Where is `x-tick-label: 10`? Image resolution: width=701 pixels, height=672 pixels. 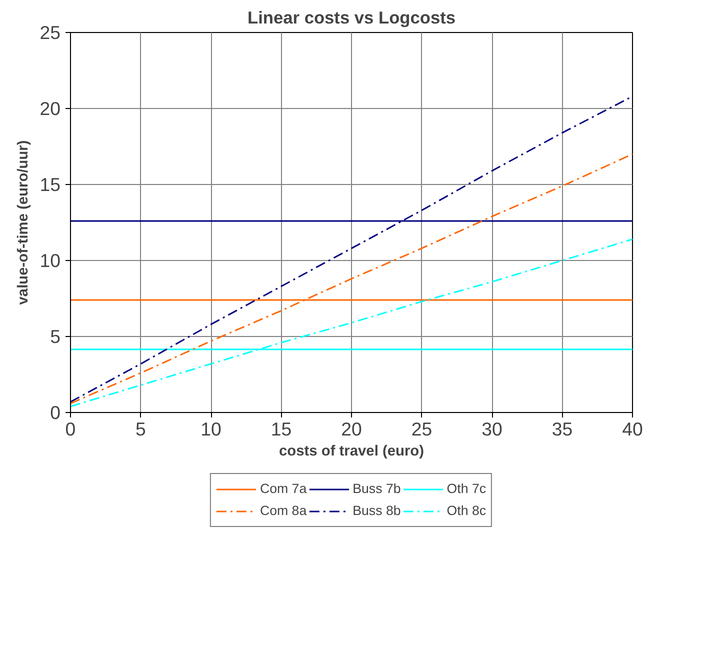 x-tick-label: 10 is located at coordinates (211, 429).